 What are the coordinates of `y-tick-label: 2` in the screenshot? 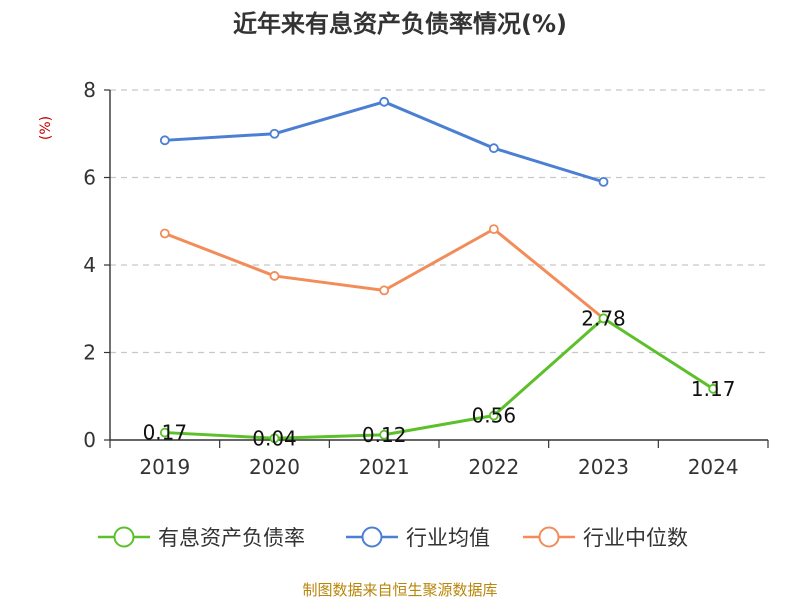 It's located at (89, 353).